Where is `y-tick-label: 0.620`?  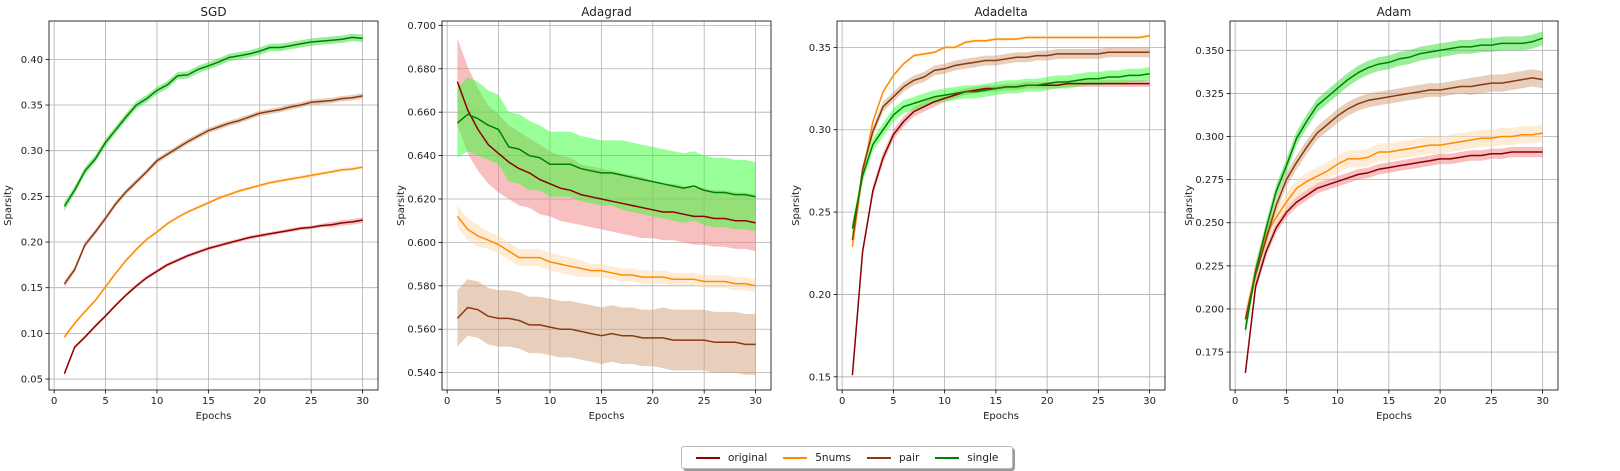
y-tick-label: 0.620 is located at coordinates (421, 199).